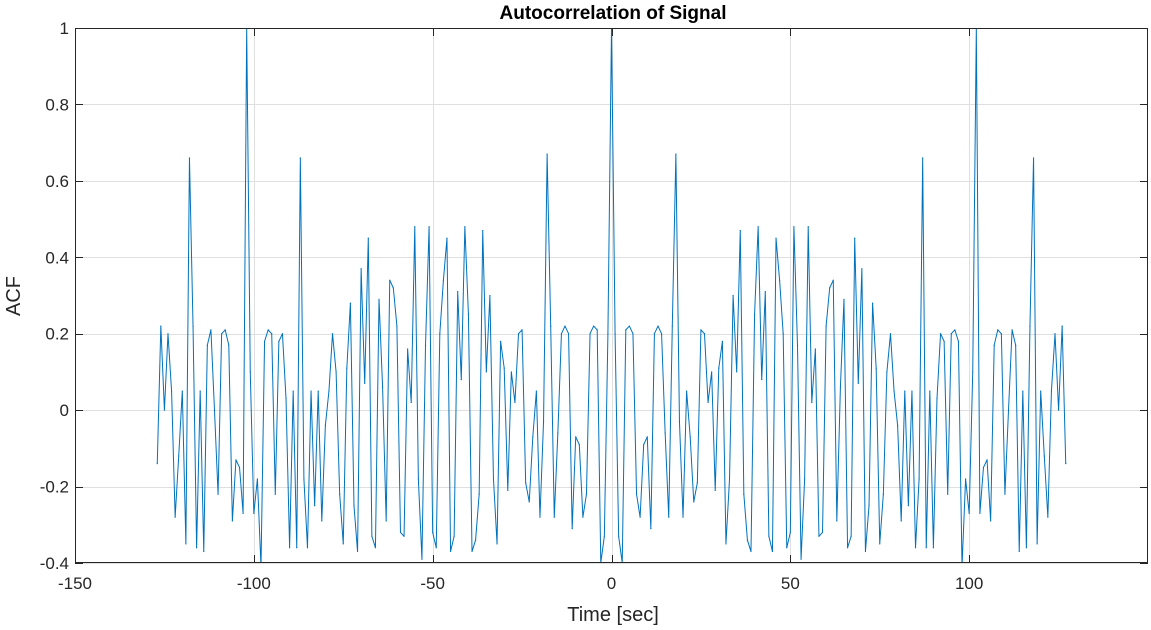 This screenshot has height=630, width=1151. I want to click on y-tick-label: 0, so click(64, 410).